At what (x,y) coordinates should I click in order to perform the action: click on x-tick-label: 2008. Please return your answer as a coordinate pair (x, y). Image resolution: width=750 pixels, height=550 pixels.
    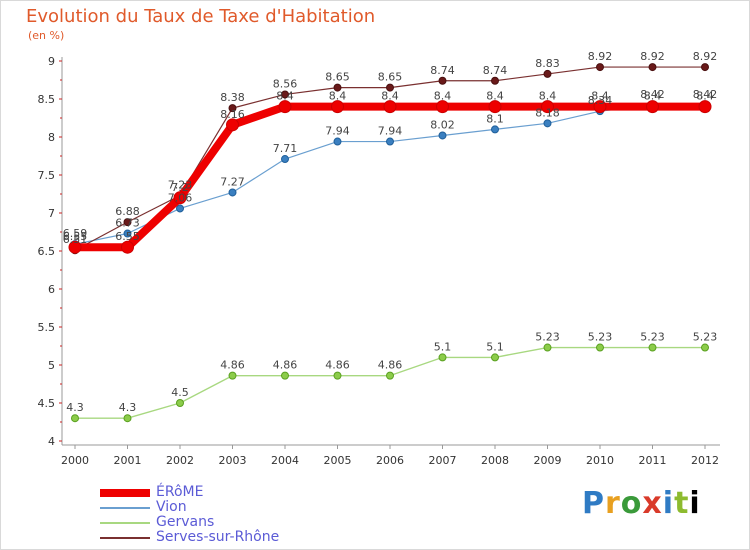
    Looking at the image, I should click on (495, 460).